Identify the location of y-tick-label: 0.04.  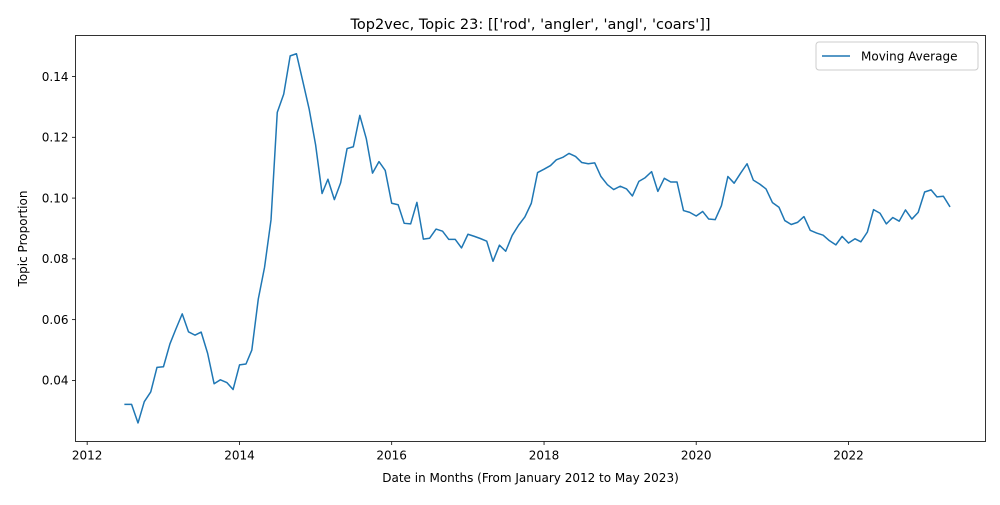
(55, 381).